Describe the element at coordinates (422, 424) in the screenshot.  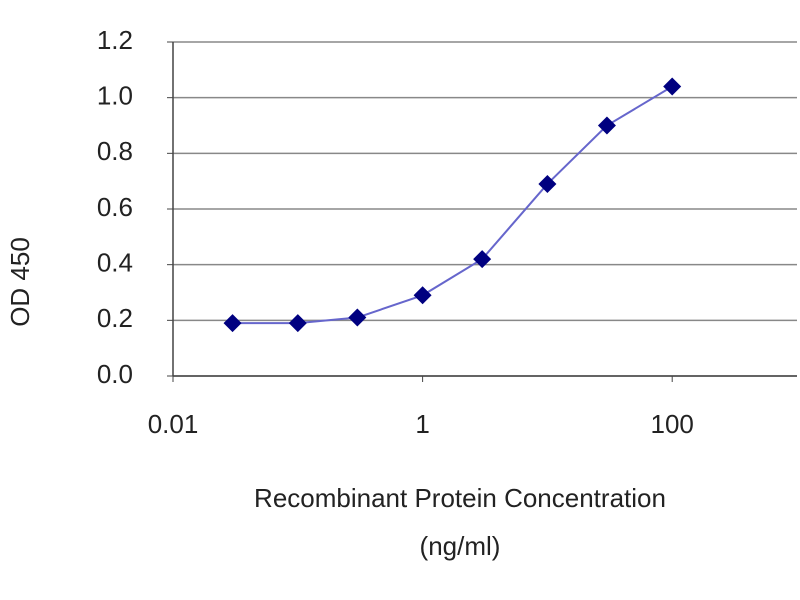
I see `x-tick-label: 1` at that location.